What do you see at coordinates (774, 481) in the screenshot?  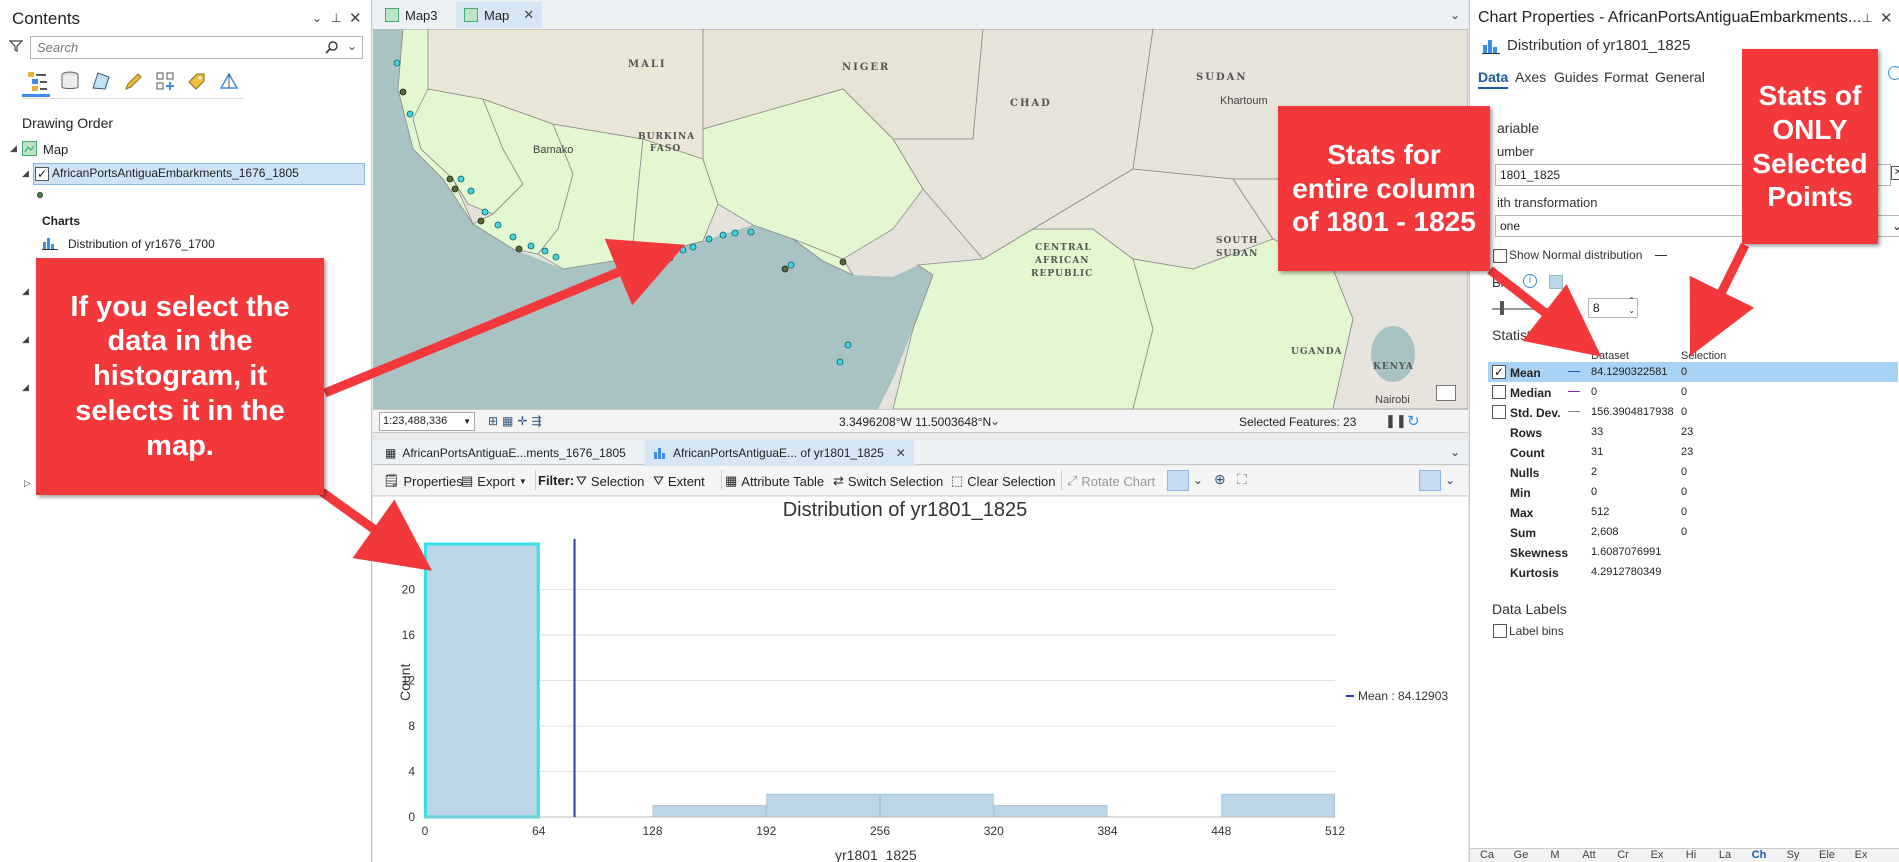 I see `attribute-table-button: ▦ Attribute Table` at bounding box center [774, 481].